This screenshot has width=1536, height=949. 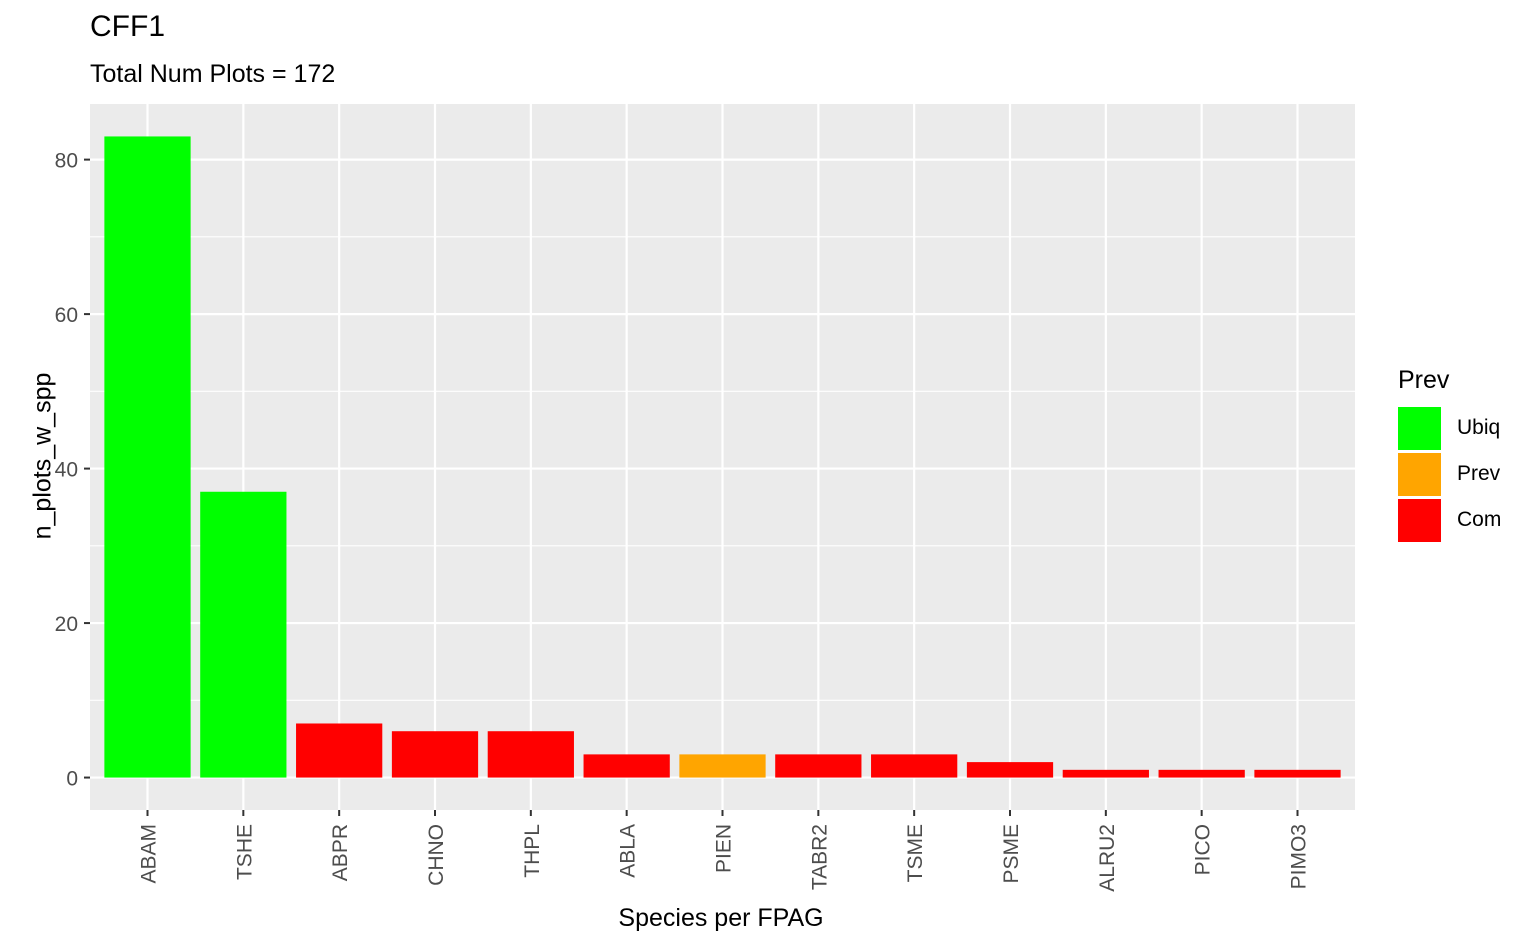 I want to click on x-tick-label: ABPR, so click(x=340, y=852).